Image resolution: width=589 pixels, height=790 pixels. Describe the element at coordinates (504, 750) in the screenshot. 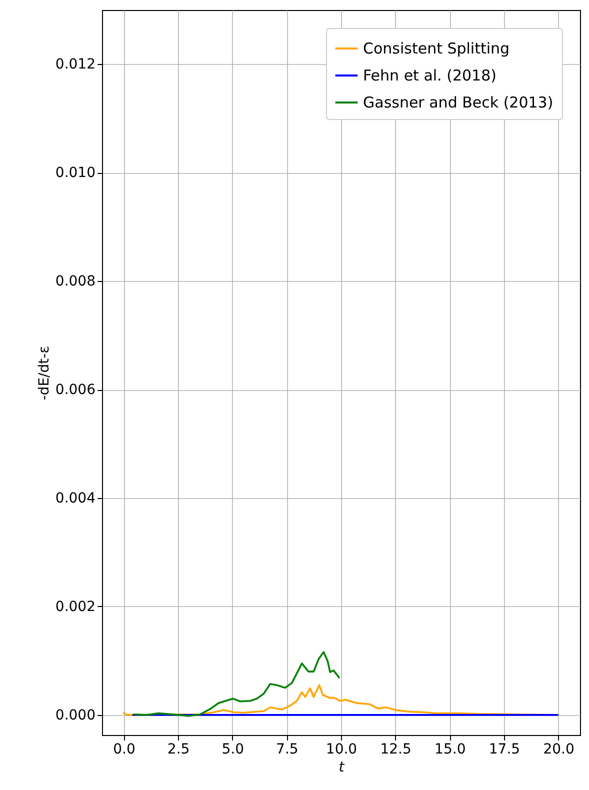

I see `x-tick-label: 17.5` at that location.